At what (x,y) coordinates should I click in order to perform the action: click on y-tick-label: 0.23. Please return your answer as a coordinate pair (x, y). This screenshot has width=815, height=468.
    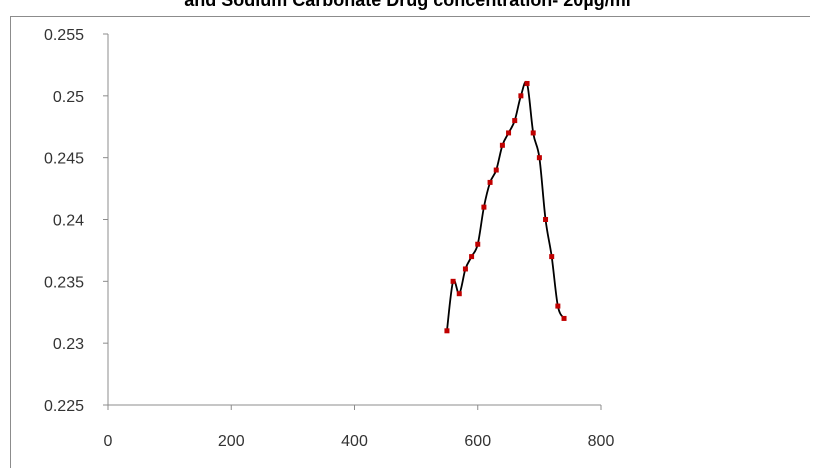
    Looking at the image, I should click on (68, 344).